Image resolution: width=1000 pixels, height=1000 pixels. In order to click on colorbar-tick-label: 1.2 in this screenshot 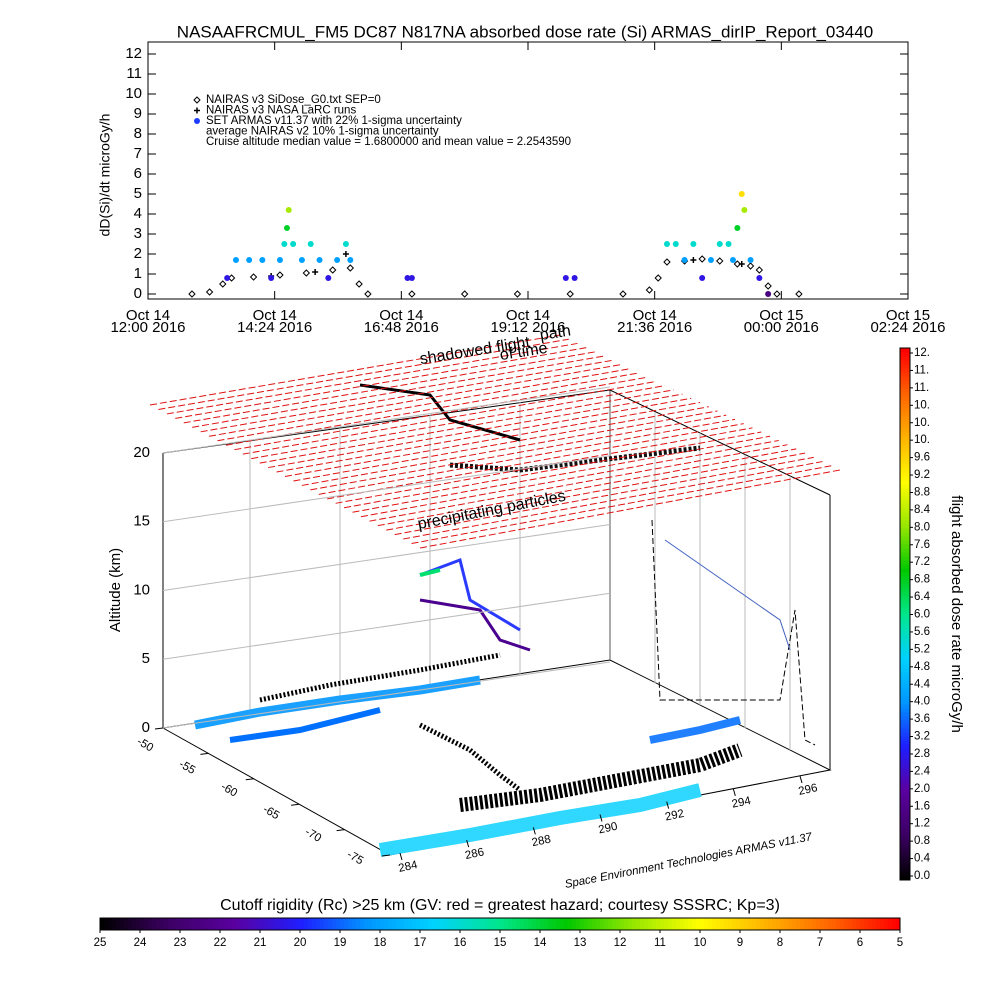, I will do `click(922, 824)`.